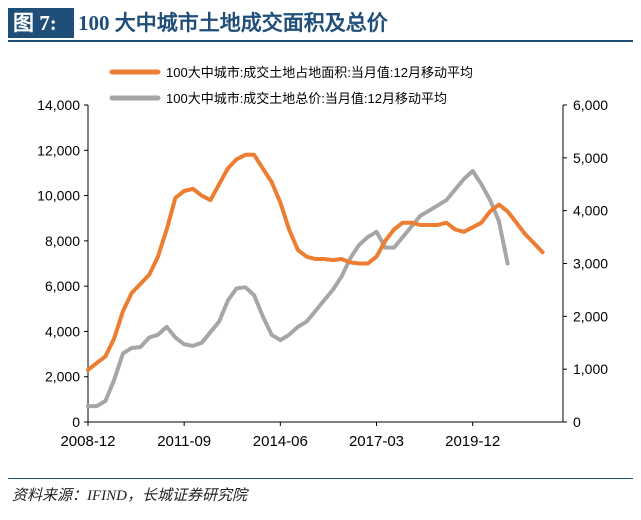  What do you see at coordinates (233, 23) in the screenshot?
I see `figure-title: 100 大中城市土地成交面积及总价` at bounding box center [233, 23].